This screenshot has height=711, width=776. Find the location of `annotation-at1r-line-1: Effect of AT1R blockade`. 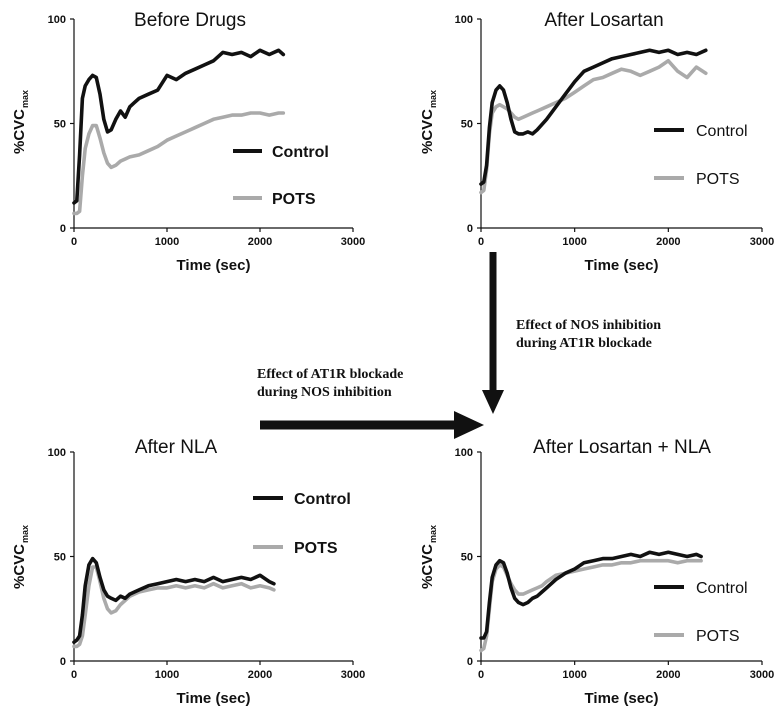

annotation-at1r-line-1: Effect of AT1R blockade is located at coordinates (330, 374).